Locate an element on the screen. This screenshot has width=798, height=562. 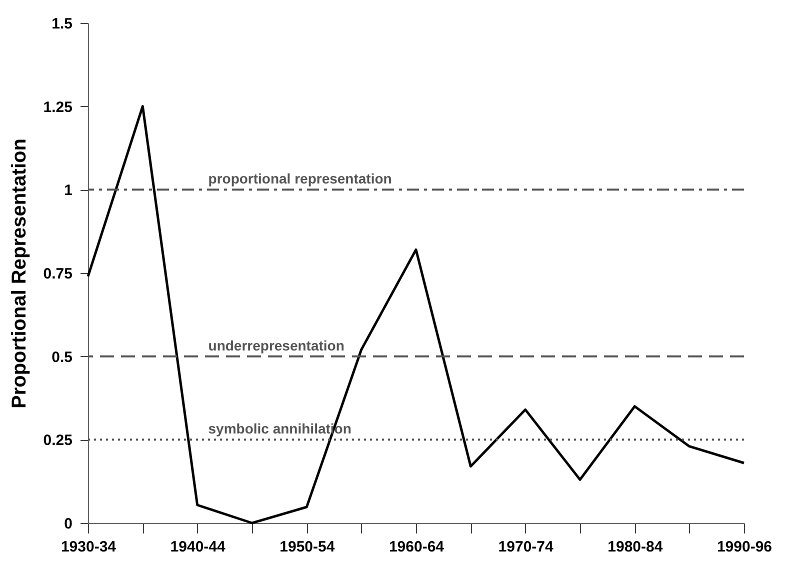
y-tick-label: 0.25 is located at coordinates (57, 441).